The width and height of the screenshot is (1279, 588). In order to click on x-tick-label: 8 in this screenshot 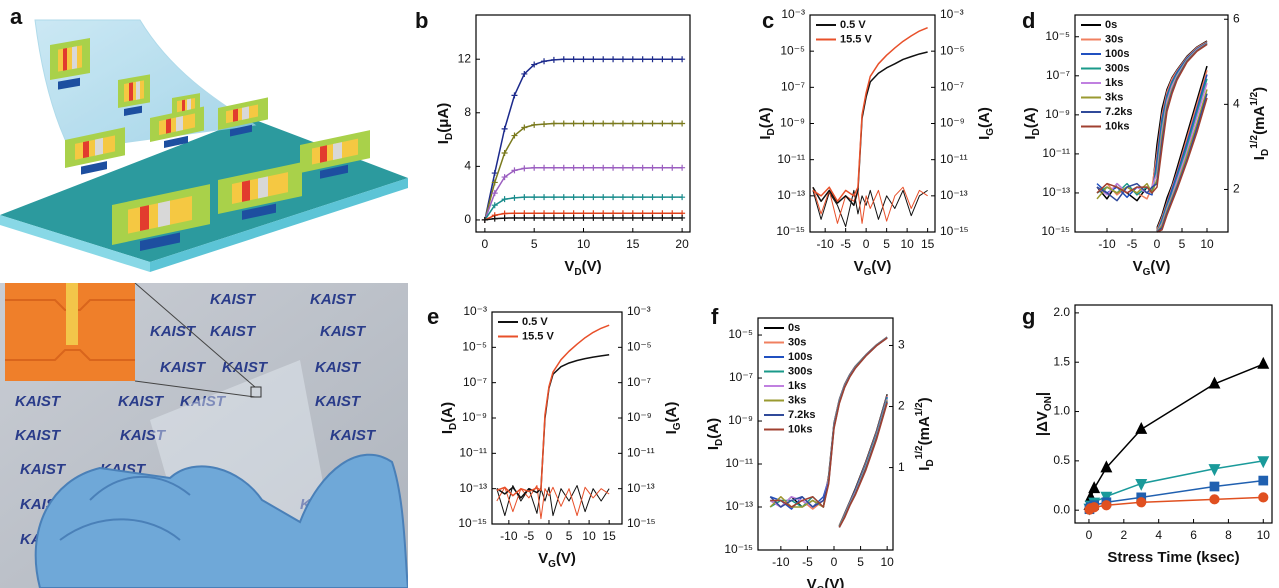, I will do `click(1228, 535)`.